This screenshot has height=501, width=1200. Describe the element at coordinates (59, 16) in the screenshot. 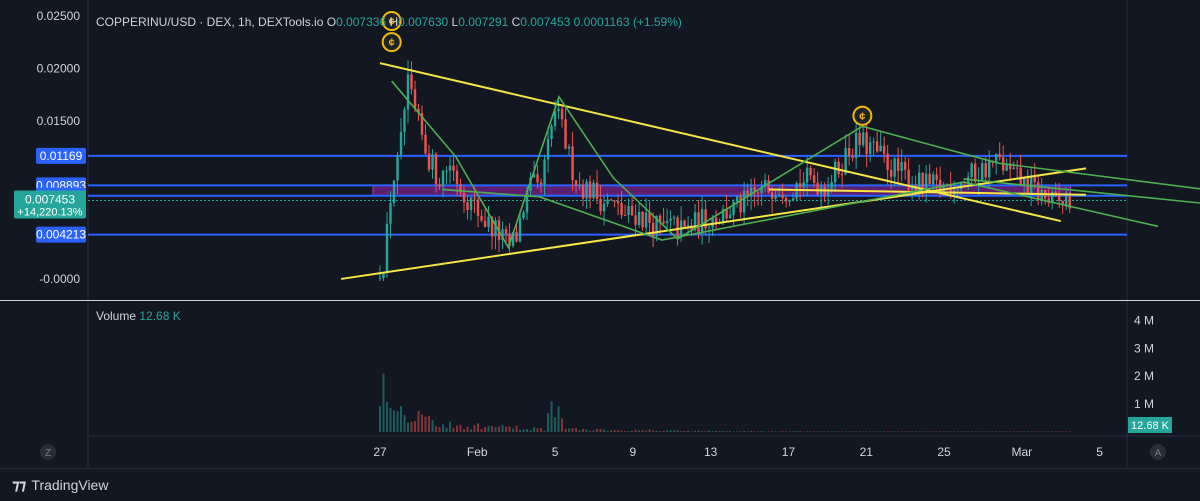

I see `price-tick-label: 0.02500` at that location.